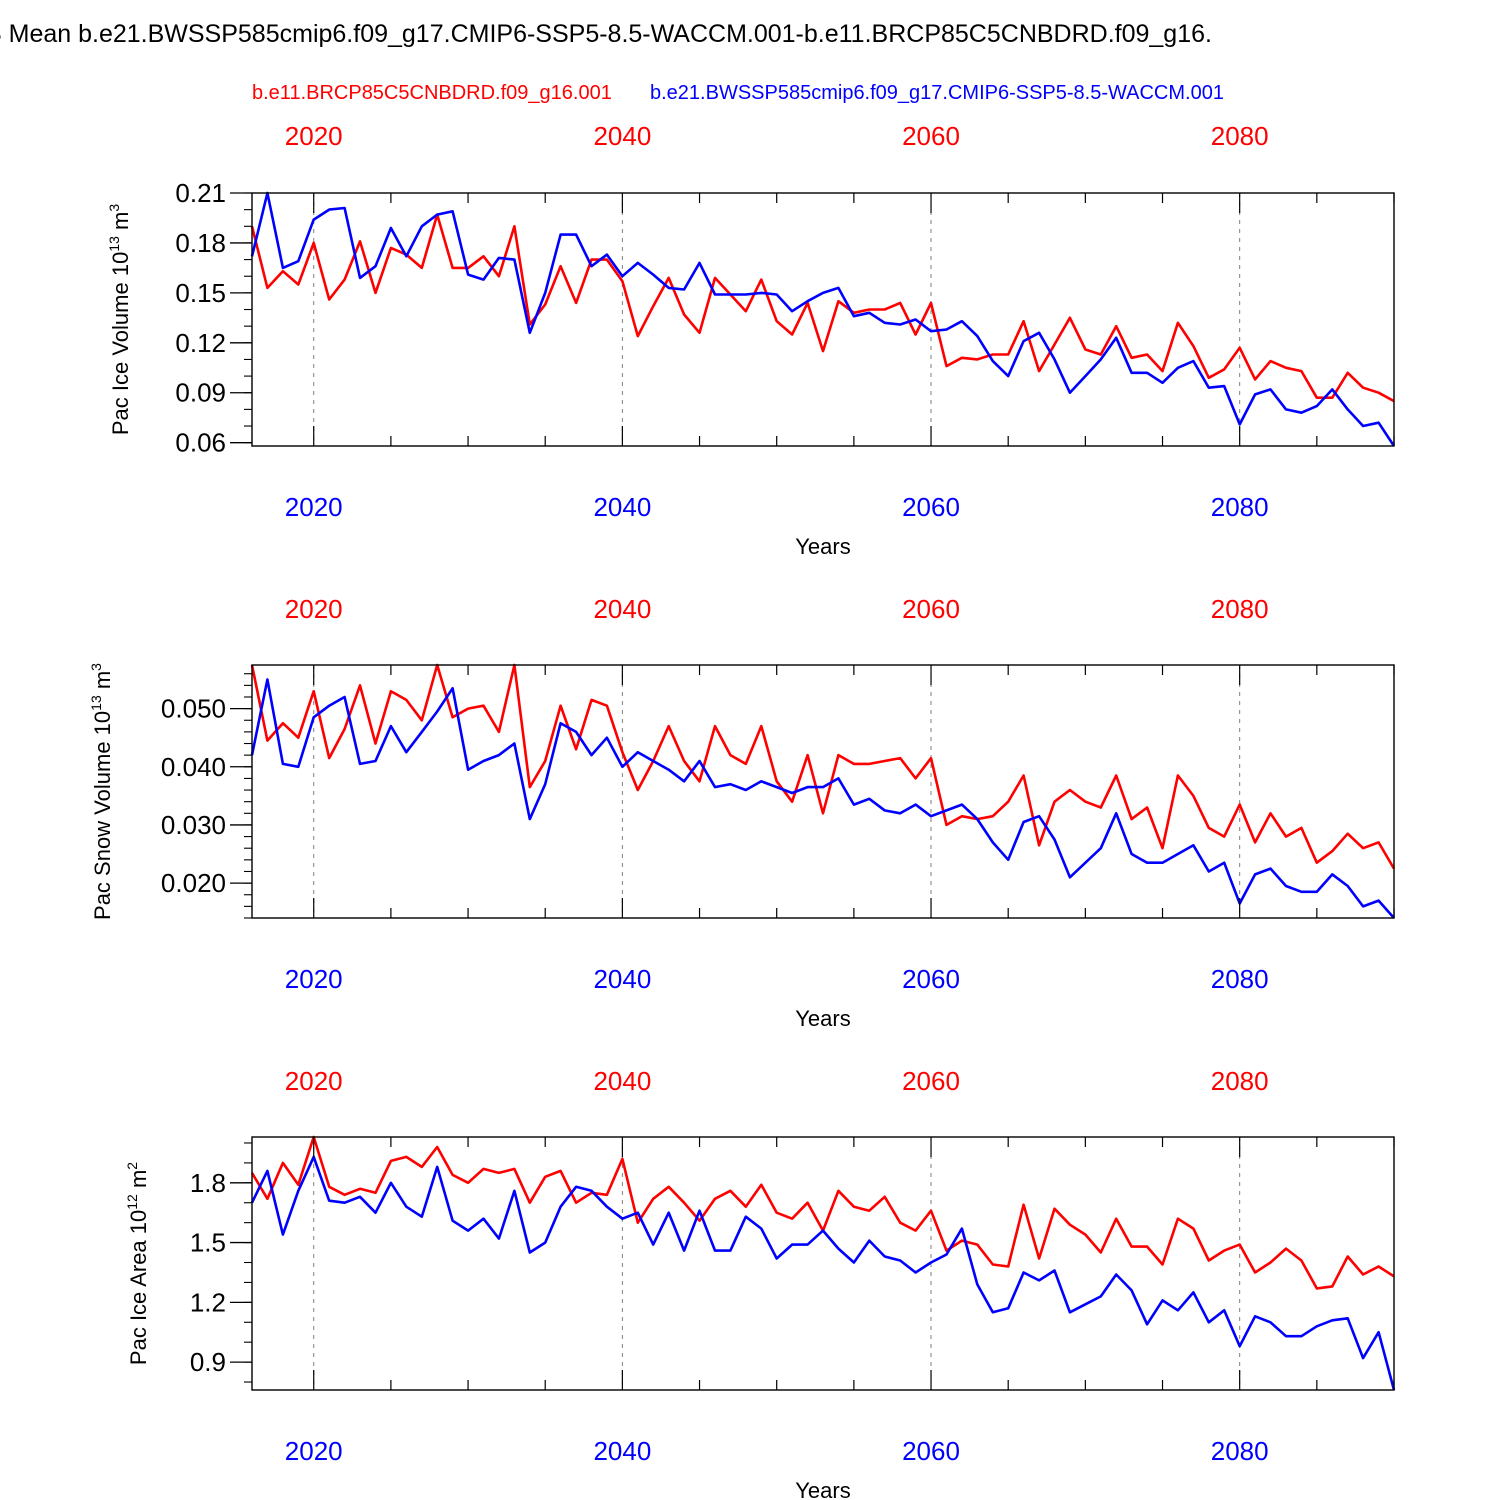 Image resolution: width=1500 pixels, height=1500 pixels. What do you see at coordinates (193, 825) in the screenshot?
I see `y-tick-label: 0.030` at bounding box center [193, 825].